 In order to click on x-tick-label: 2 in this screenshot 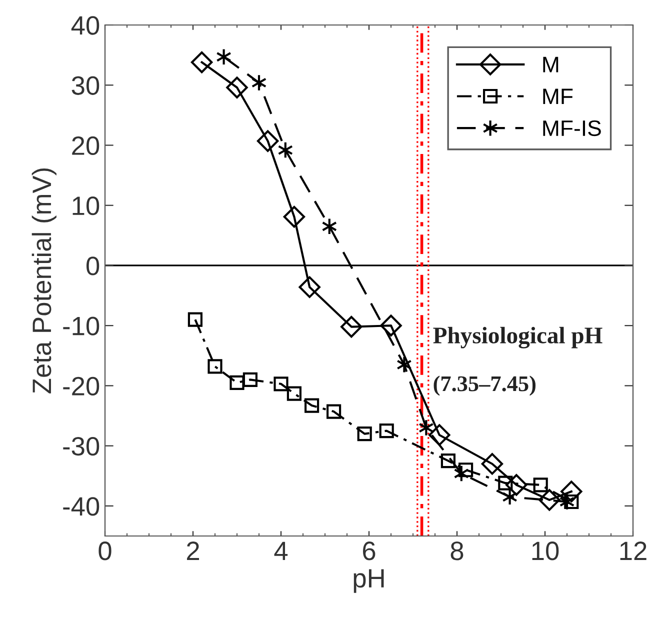, I will do `click(193, 551)`.